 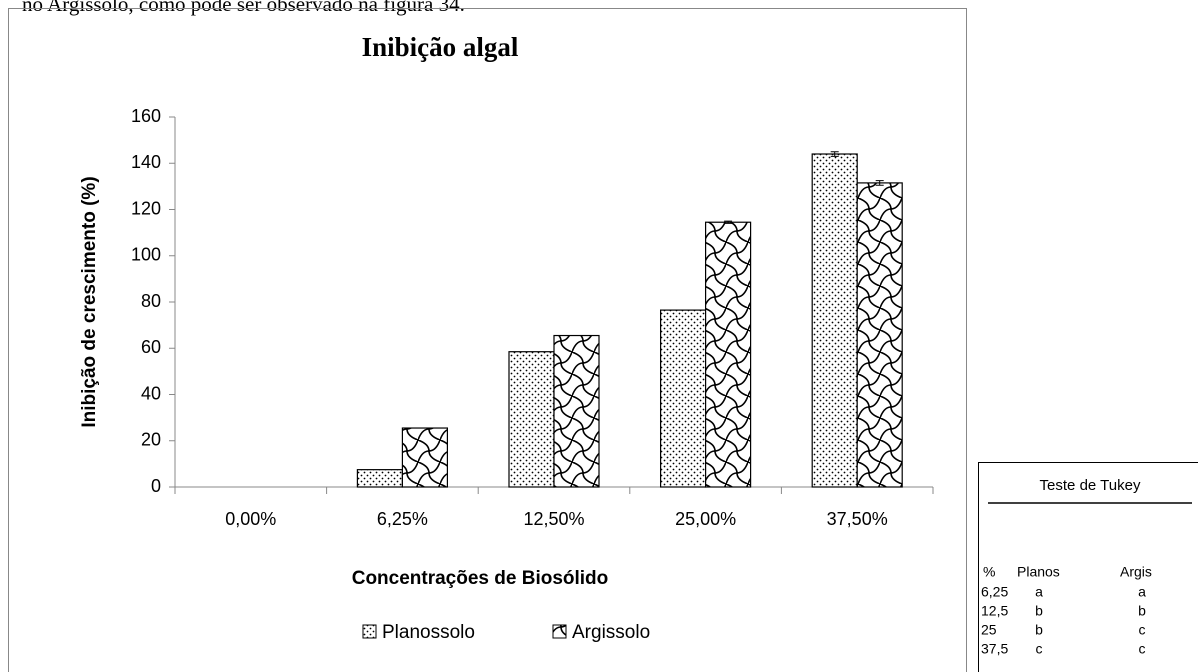 What do you see at coordinates (1090, 485) in the screenshot?
I see `tukey-title: Teste de Tukey` at bounding box center [1090, 485].